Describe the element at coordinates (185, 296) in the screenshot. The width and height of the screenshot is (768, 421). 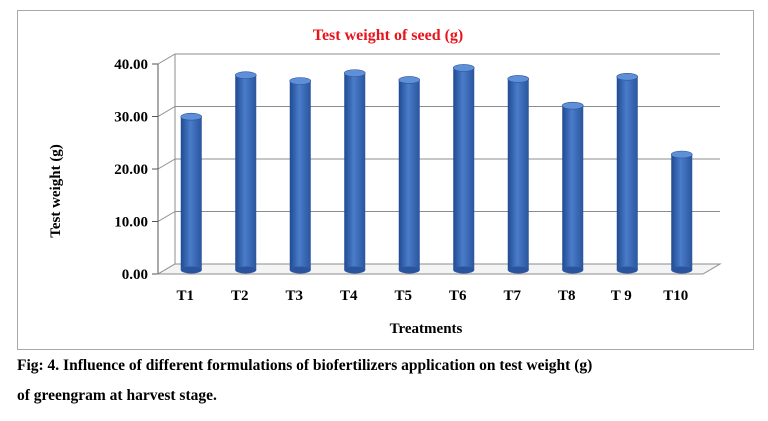
I see `x-tick-label: T1` at that location.